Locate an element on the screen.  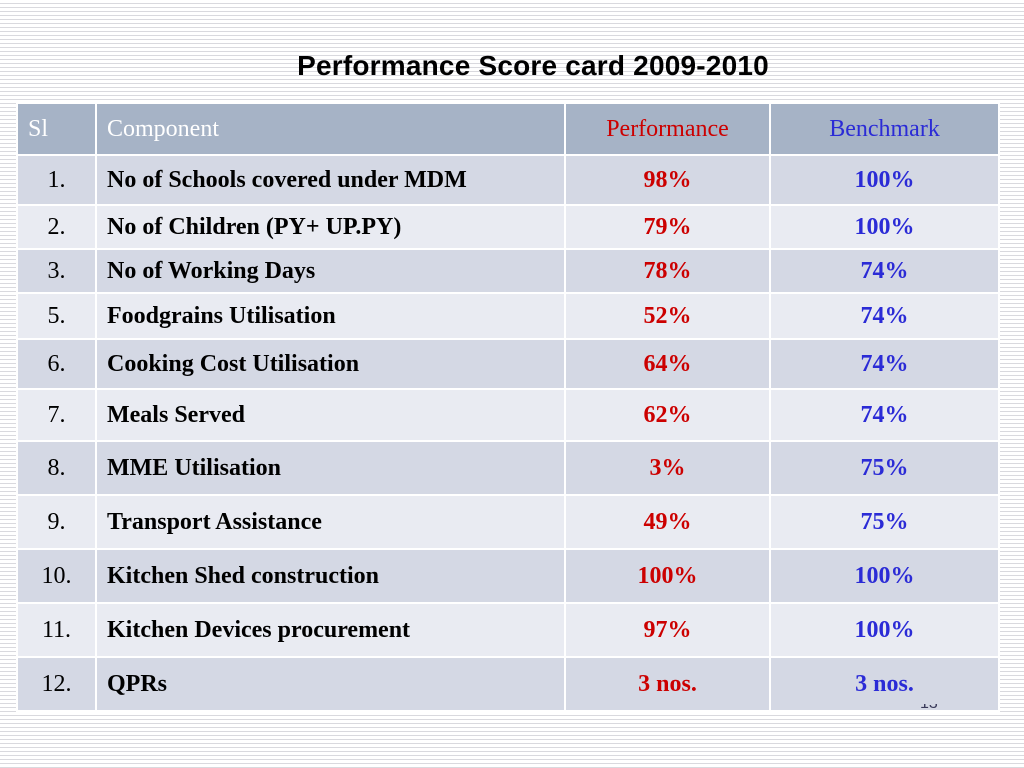
page-title: Performance Score card 2009-2010 is located at coordinates (533, 65).